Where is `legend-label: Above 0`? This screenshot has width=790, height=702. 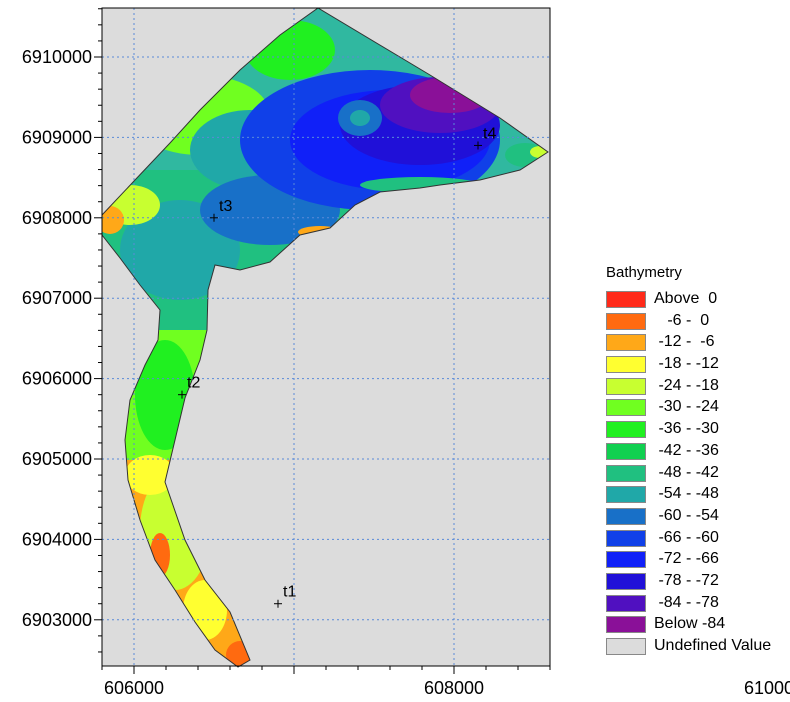 legend-label: Above 0 is located at coordinates (686, 298).